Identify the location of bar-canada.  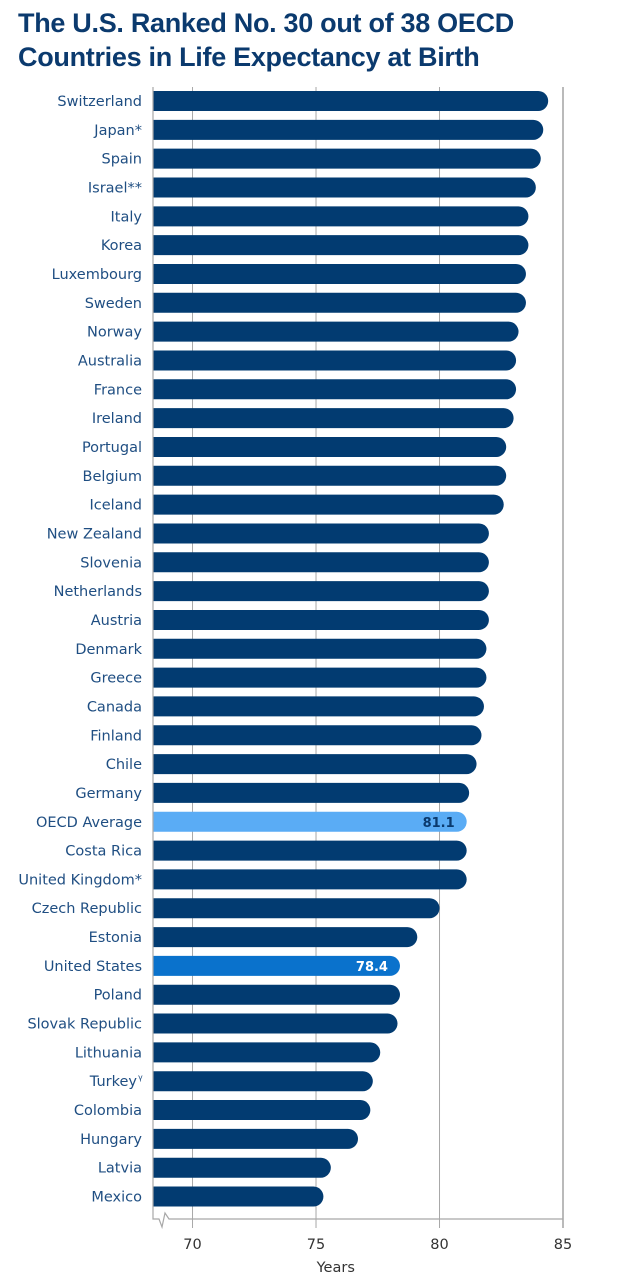
(318, 706).